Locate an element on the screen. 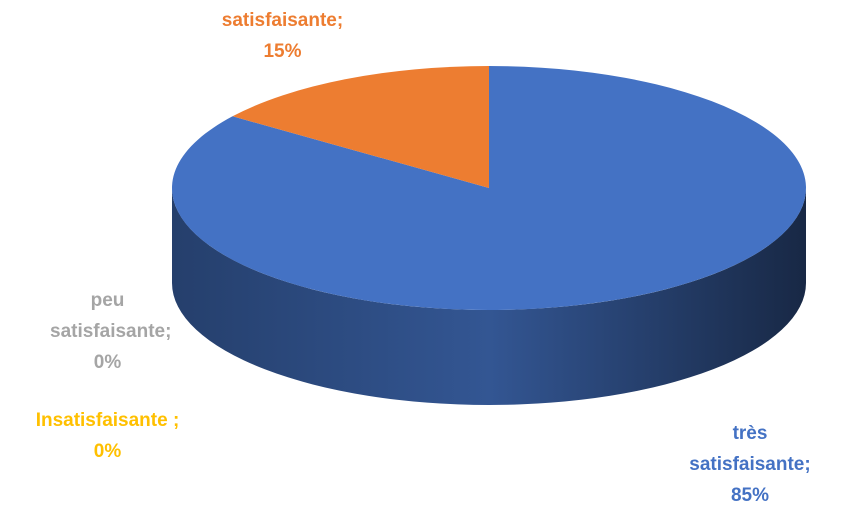 The width and height of the screenshot is (848, 513). data-label: Insatisfaisante ; 0% is located at coordinates (107, 436).